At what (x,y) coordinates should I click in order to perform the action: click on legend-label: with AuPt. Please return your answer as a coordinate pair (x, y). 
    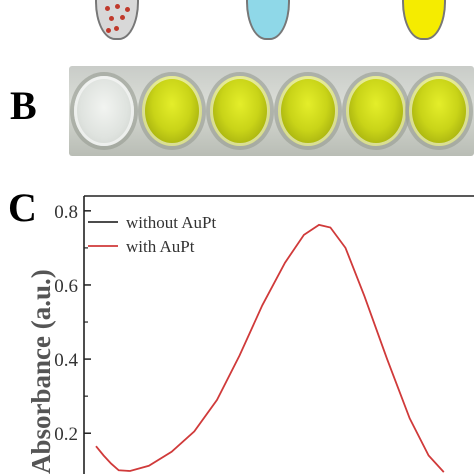
    Looking at the image, I should click on (160, 246).